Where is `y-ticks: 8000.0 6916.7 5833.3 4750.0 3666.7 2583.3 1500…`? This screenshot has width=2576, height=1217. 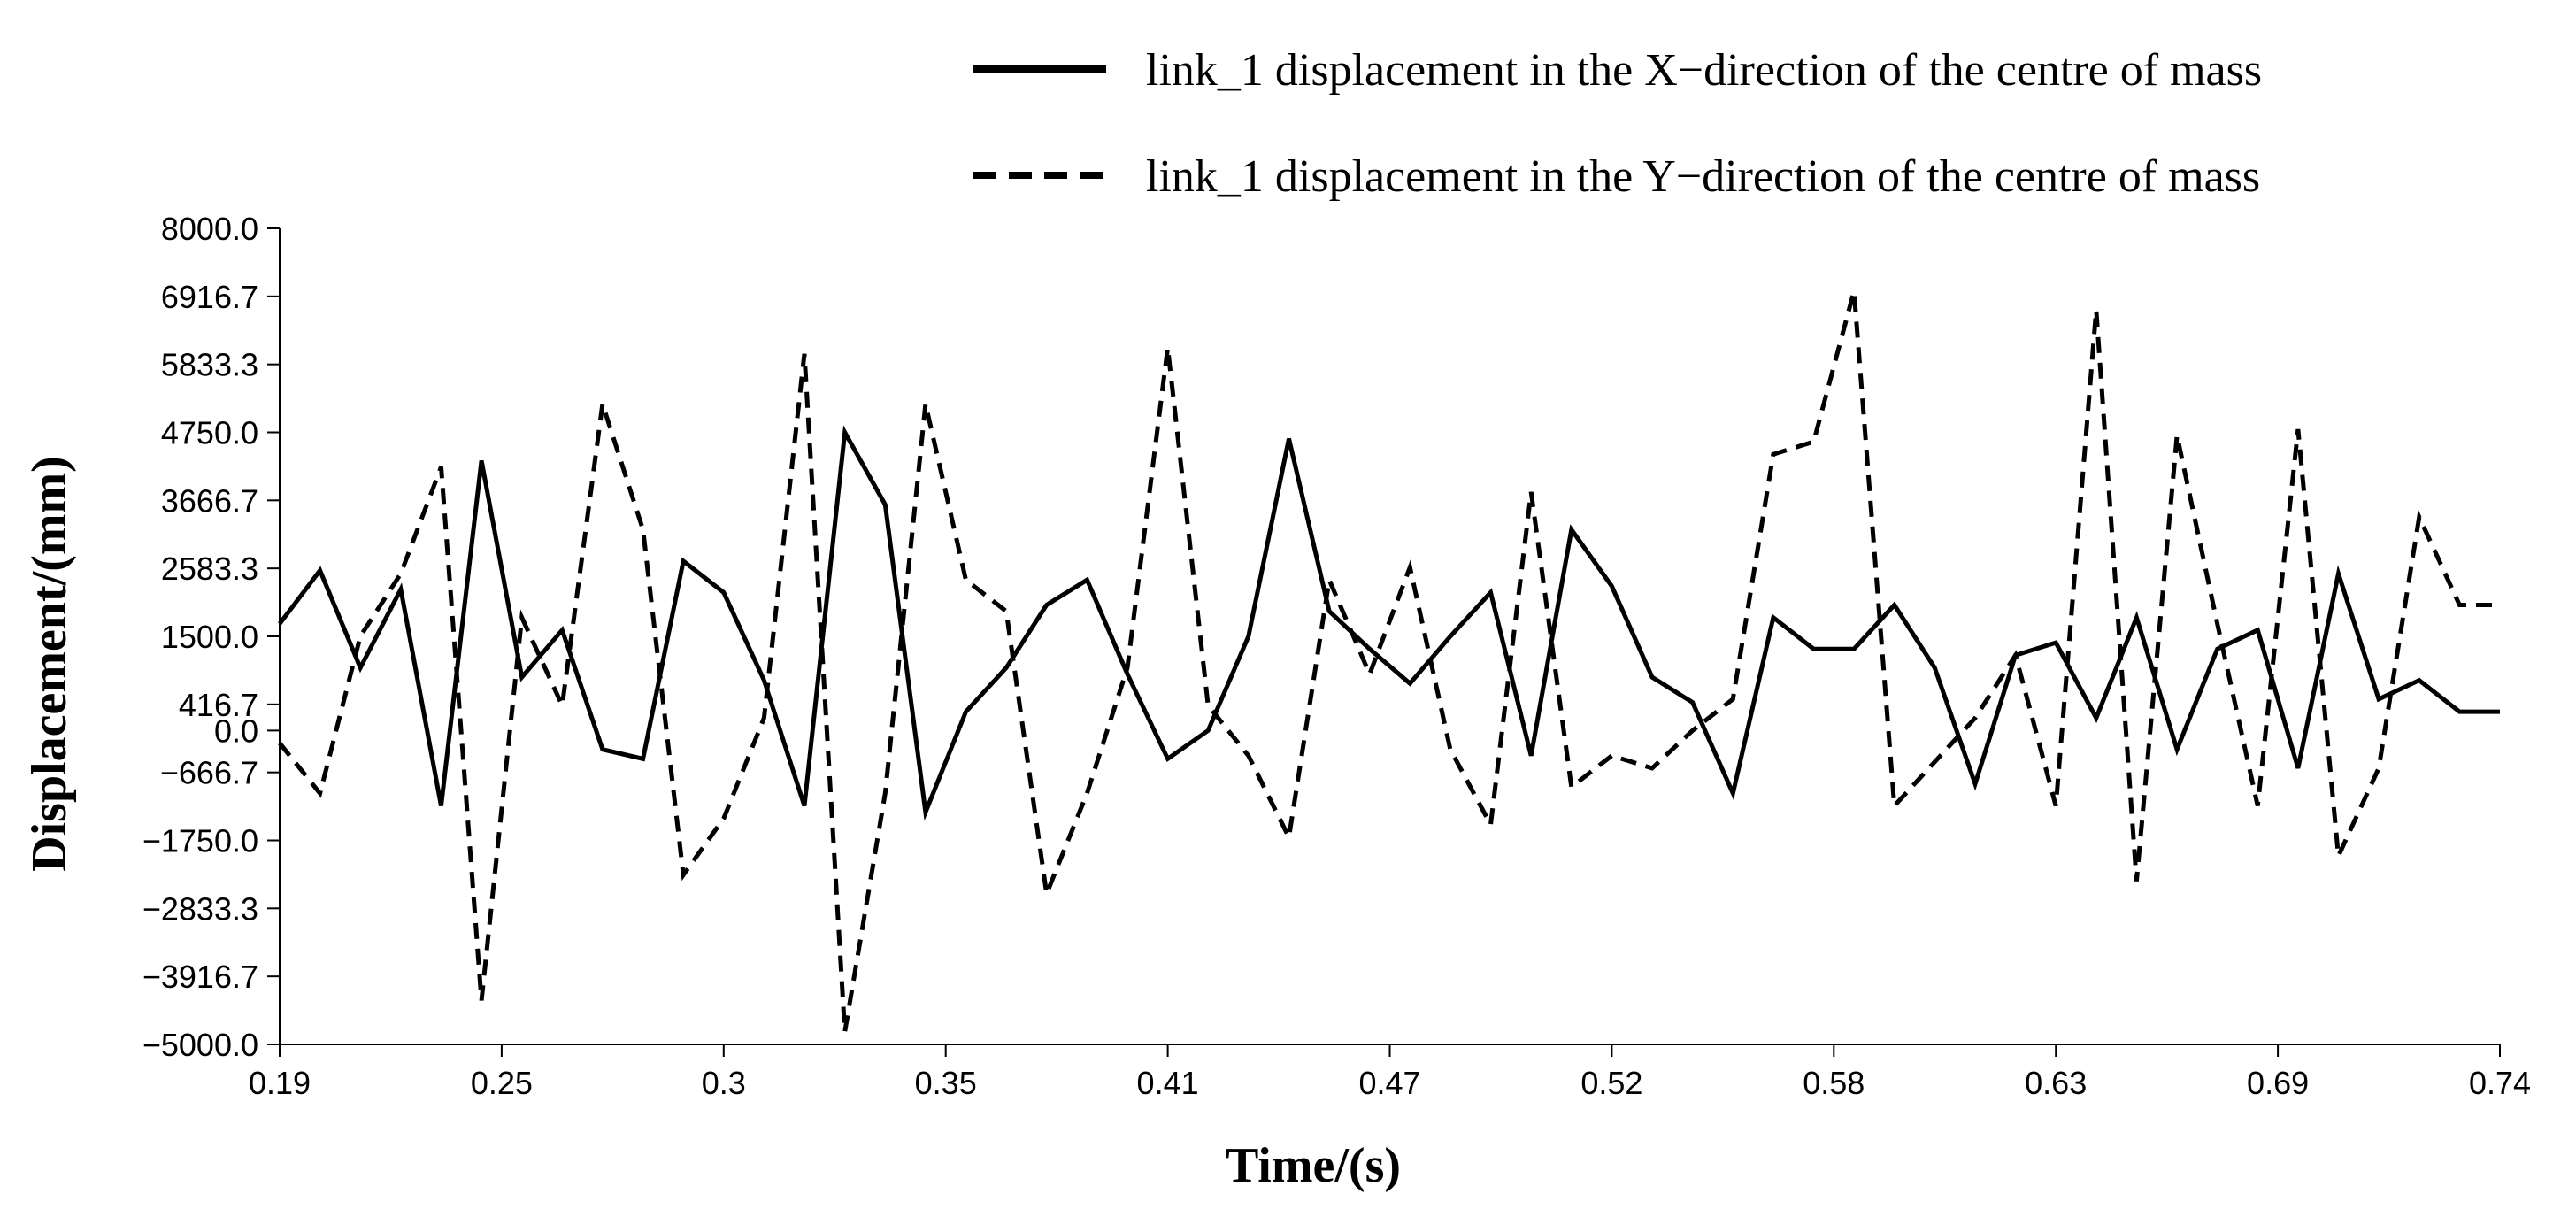
y-ticks: 8000.0 6916.7 5833.3 4750.0 3666.7 2583.3 1500… is located at coordinates (211, 637).